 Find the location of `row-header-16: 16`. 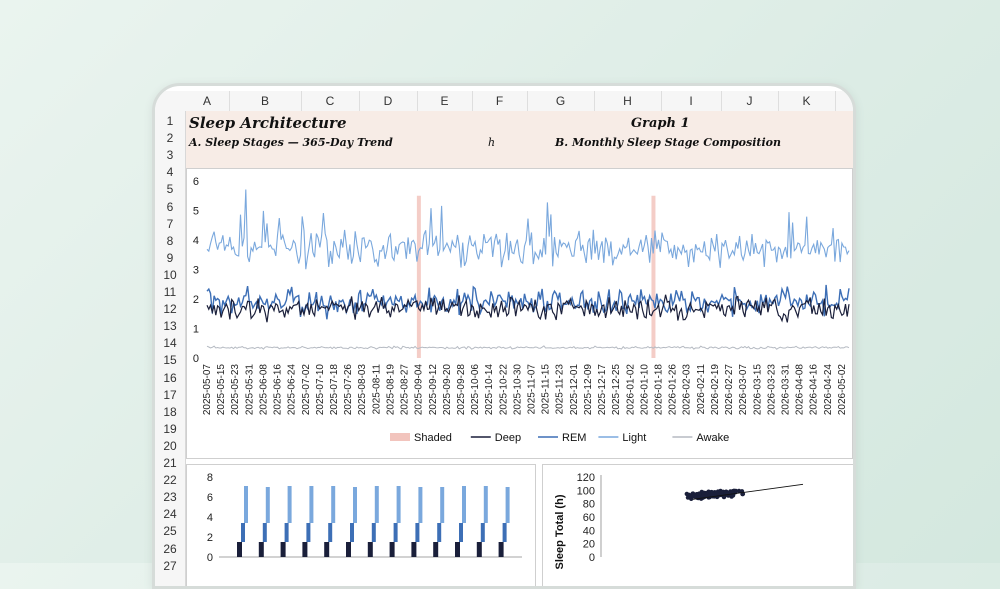

row-header-16: 16 is located at coordinates (170, 377).